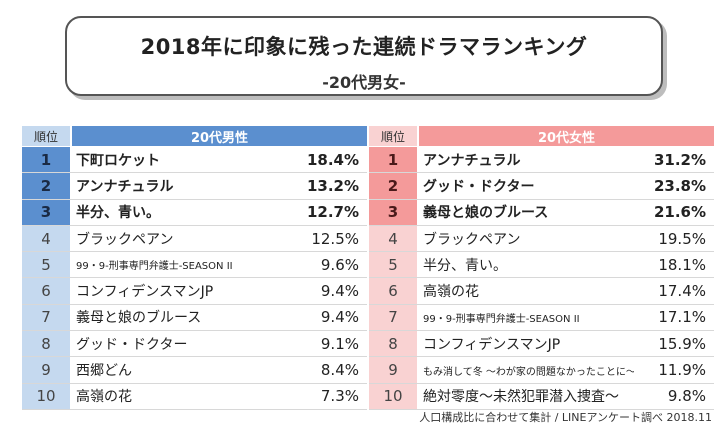 The width and height of the screenshot is (726, 430). What do you see at coordinates (339, 370) in the screenshot?
I see `percentage-cell: 8.4%` at bounding box center [339, 370].